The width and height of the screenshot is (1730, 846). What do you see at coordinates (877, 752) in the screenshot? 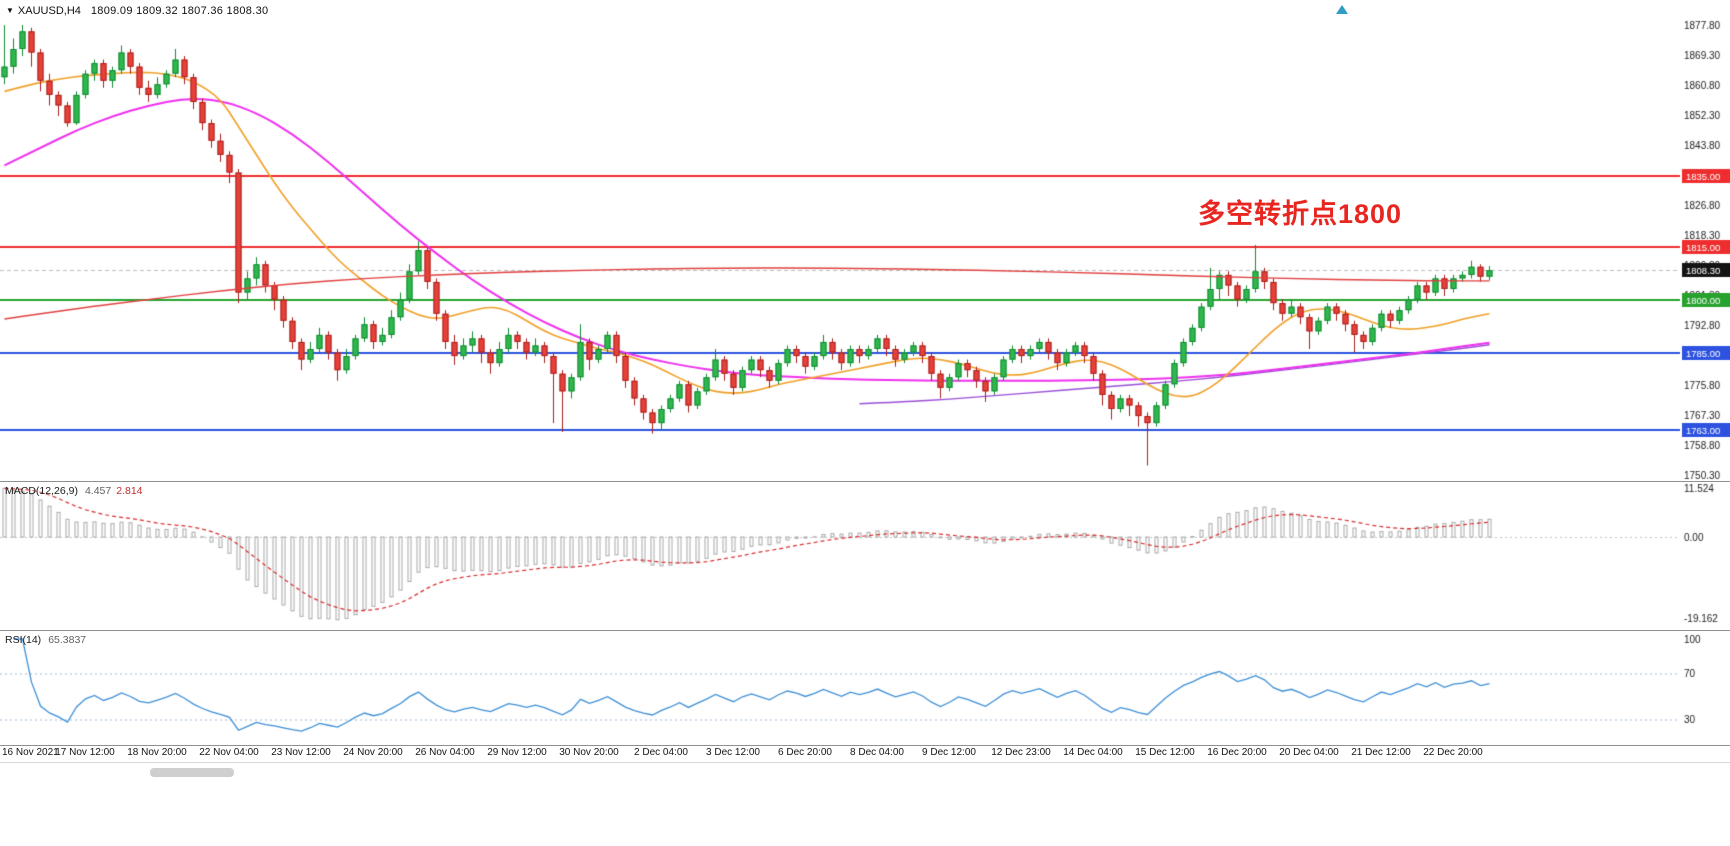
I see `time-axis-label: 8 Dec 04:00` at bounding box center [877, 752].